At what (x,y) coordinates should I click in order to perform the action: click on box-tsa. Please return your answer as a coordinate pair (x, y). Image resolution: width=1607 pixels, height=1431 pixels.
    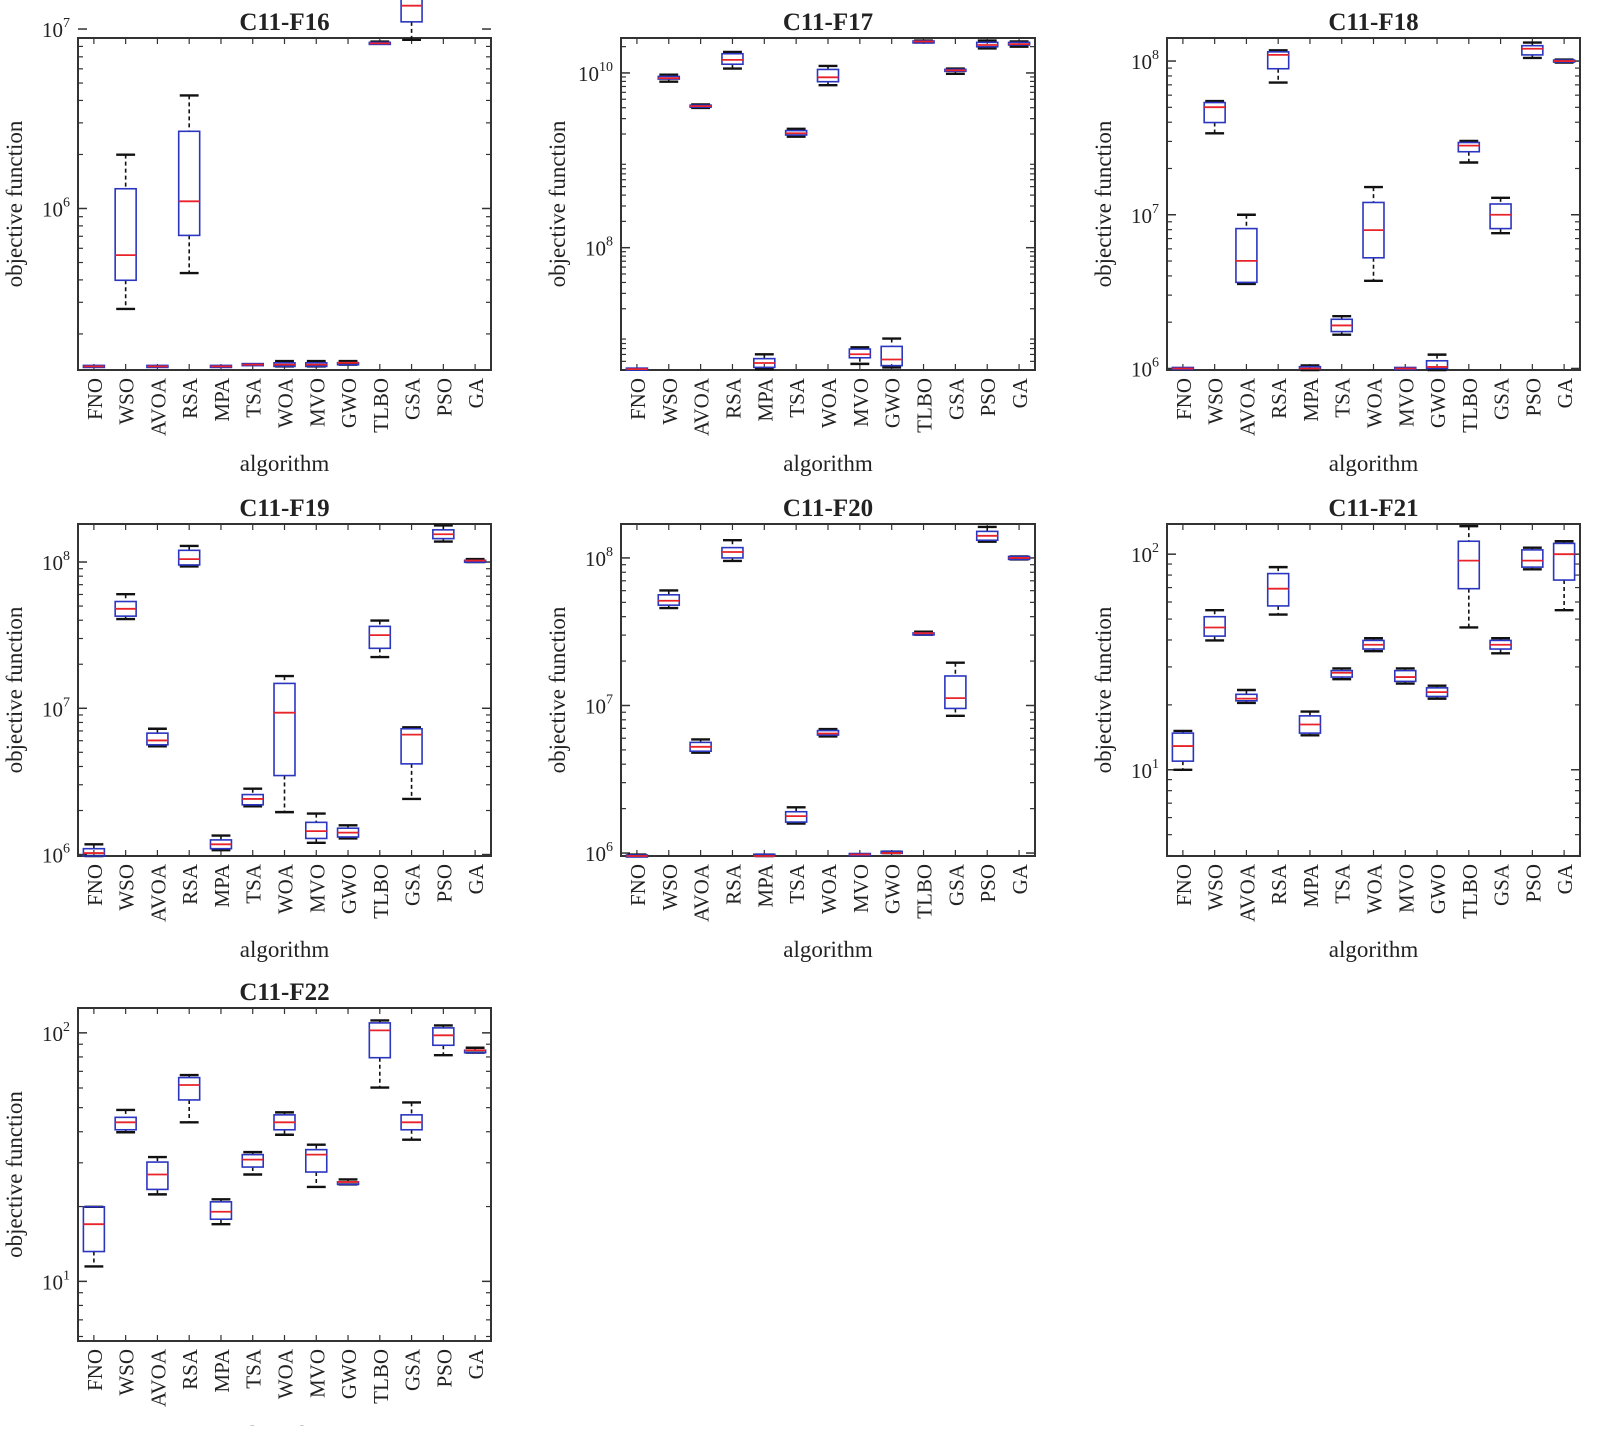
    Looking at the image, I should click on (253, 797).